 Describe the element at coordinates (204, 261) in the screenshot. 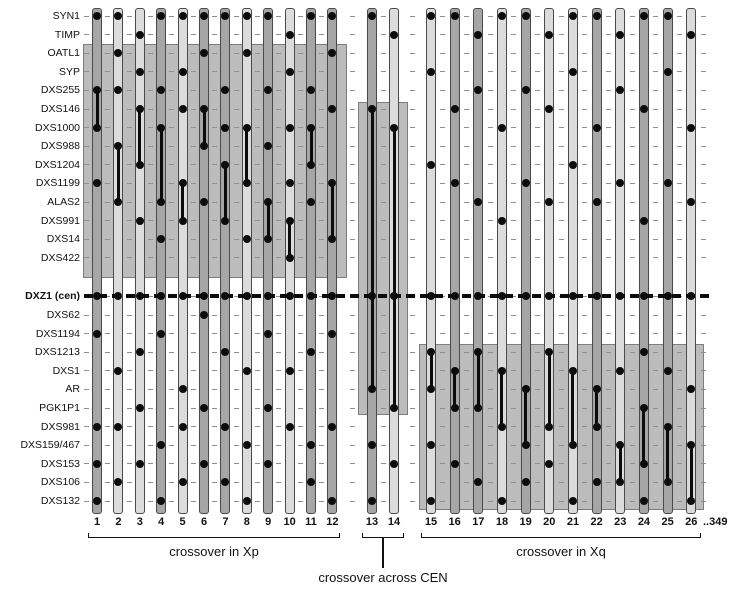

I see `chromosome-bar` at that location.